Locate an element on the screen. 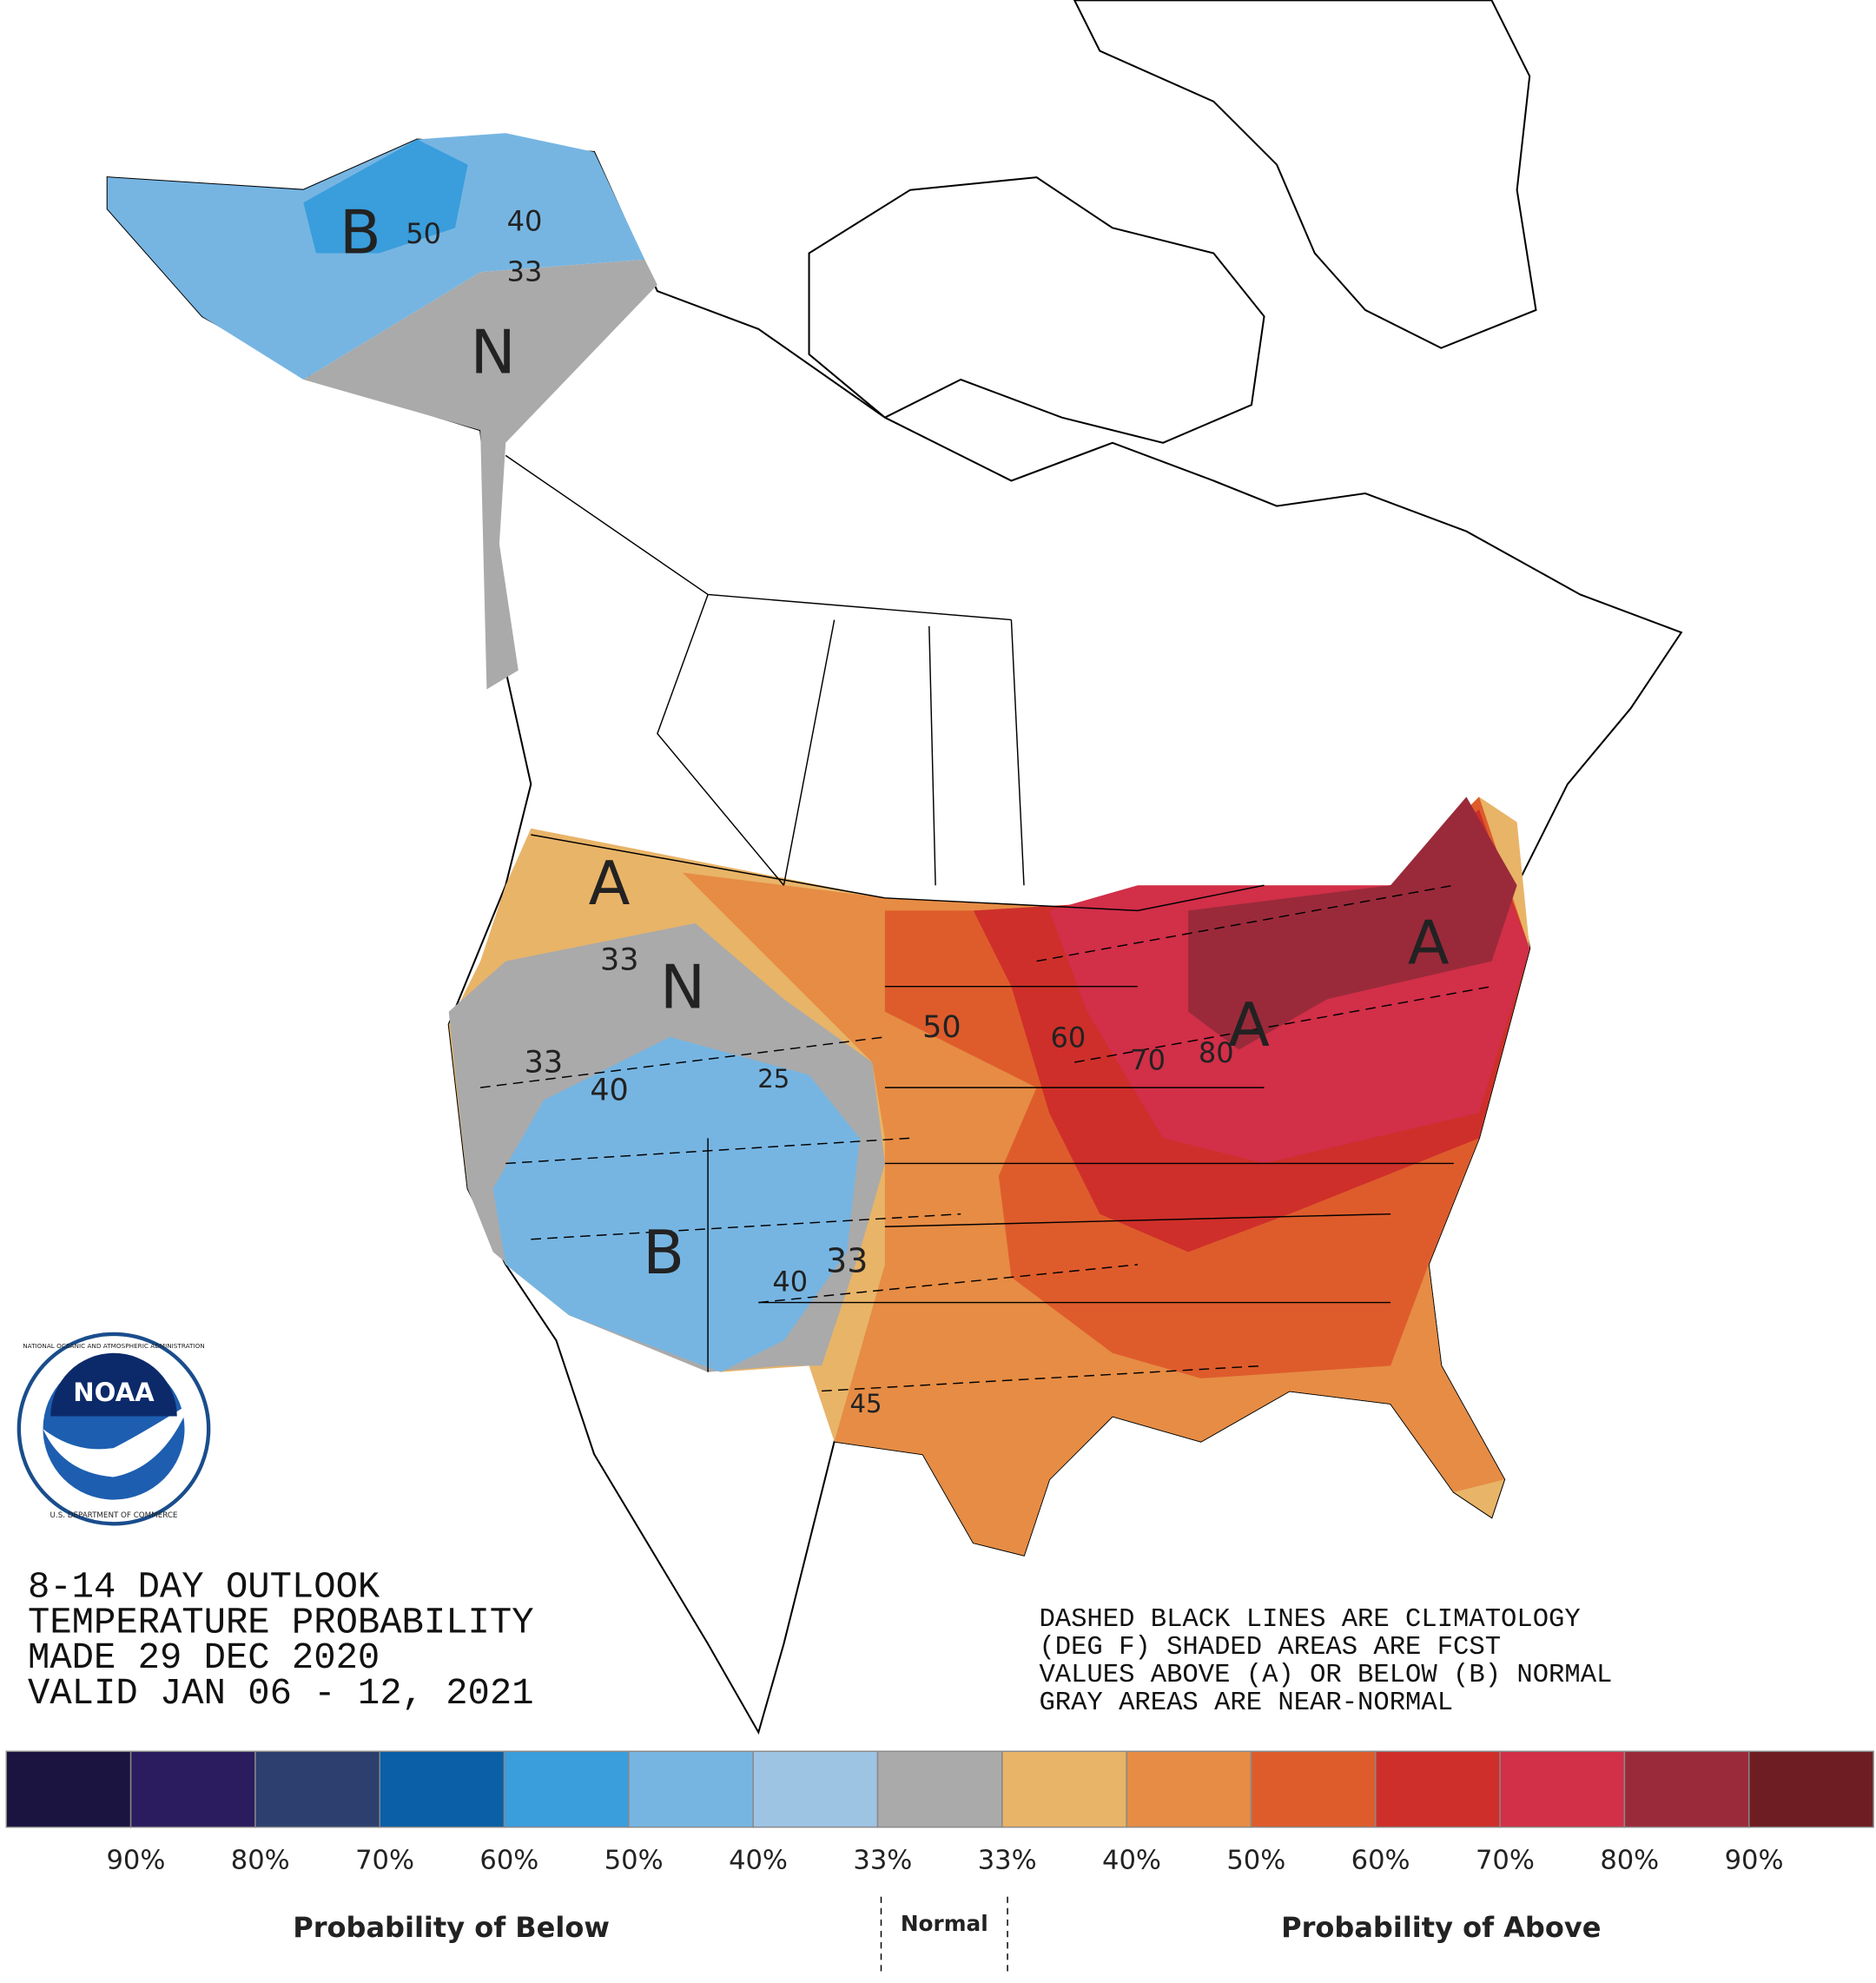 The image size is (1876, 1983). alaska-normal is located at coordinates (480, 474).